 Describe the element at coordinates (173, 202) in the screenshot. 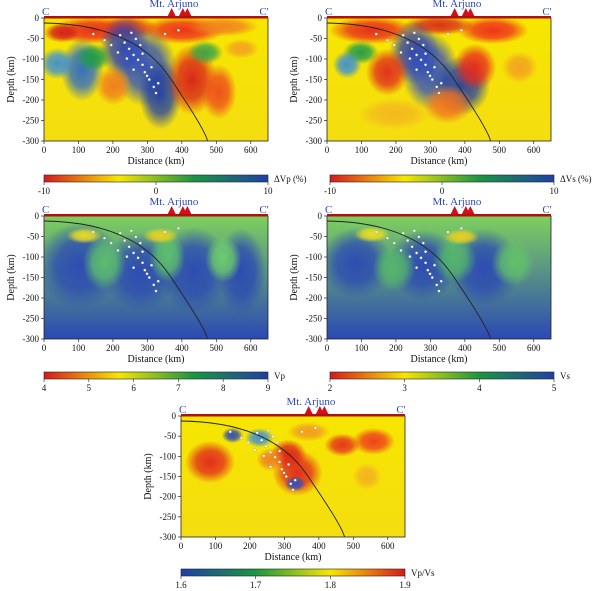

I see `volcano-label: Mt. Arjuno` at that location.